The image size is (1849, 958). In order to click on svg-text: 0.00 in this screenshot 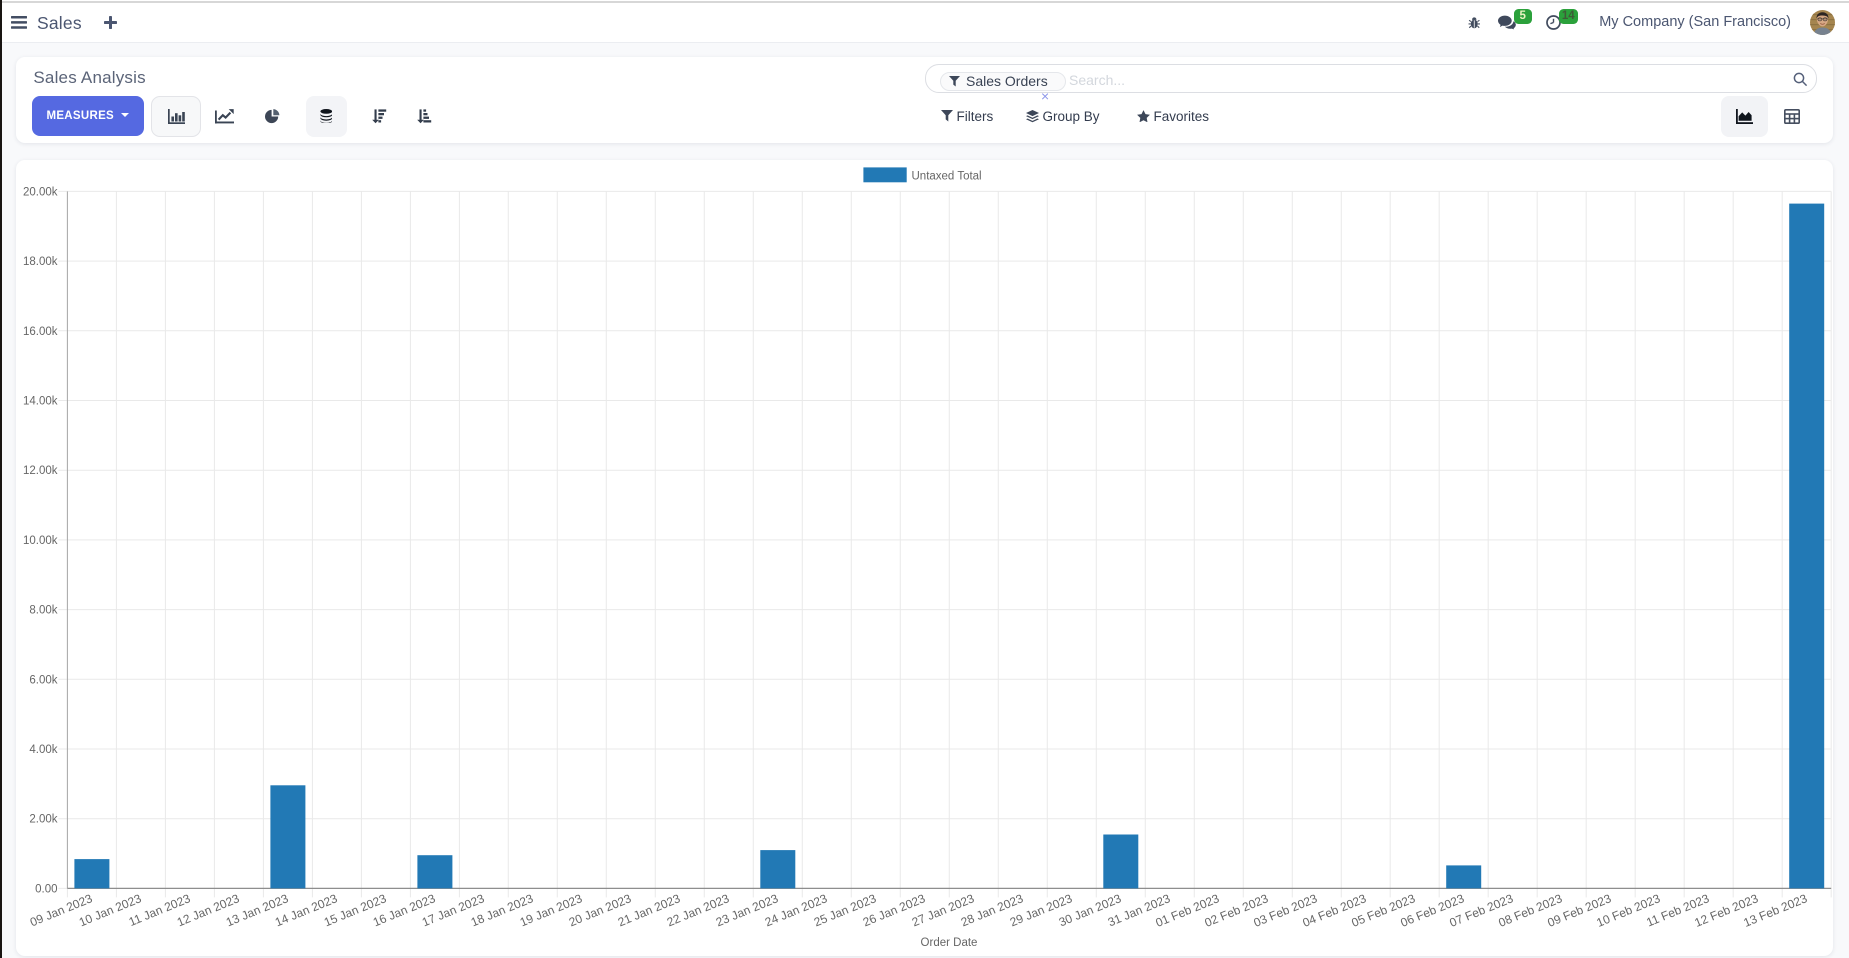, I will do `click(46, 889)`.